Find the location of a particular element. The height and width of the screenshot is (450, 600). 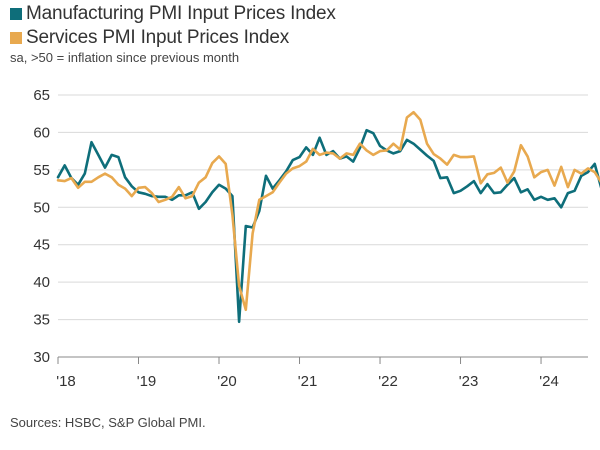

y-tick-label: 35 is located at coordinates (41, 320).